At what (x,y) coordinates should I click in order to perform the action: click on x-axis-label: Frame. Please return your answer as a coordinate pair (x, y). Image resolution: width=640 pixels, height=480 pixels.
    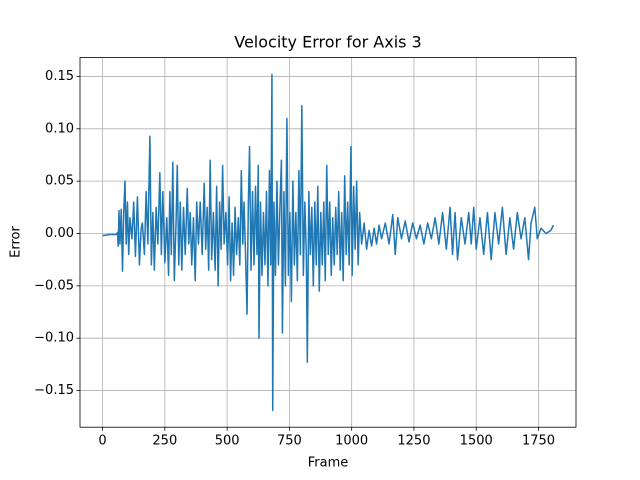
    Looking at the image, I should click on (328, 463).